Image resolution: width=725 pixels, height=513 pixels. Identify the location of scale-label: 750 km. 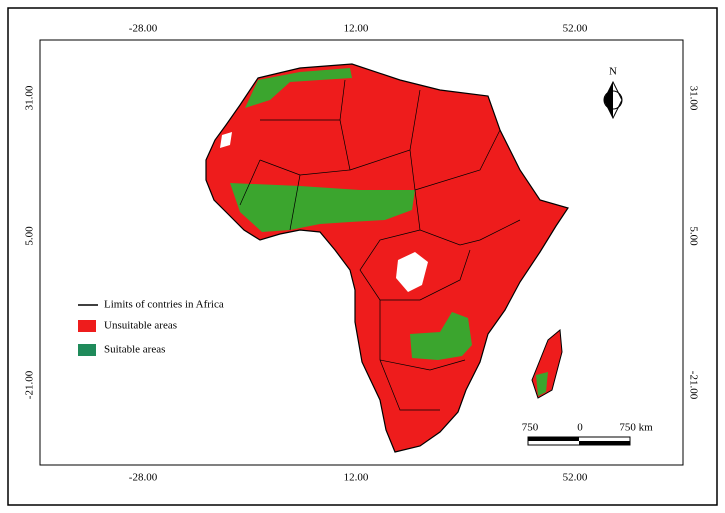
(636, 428).